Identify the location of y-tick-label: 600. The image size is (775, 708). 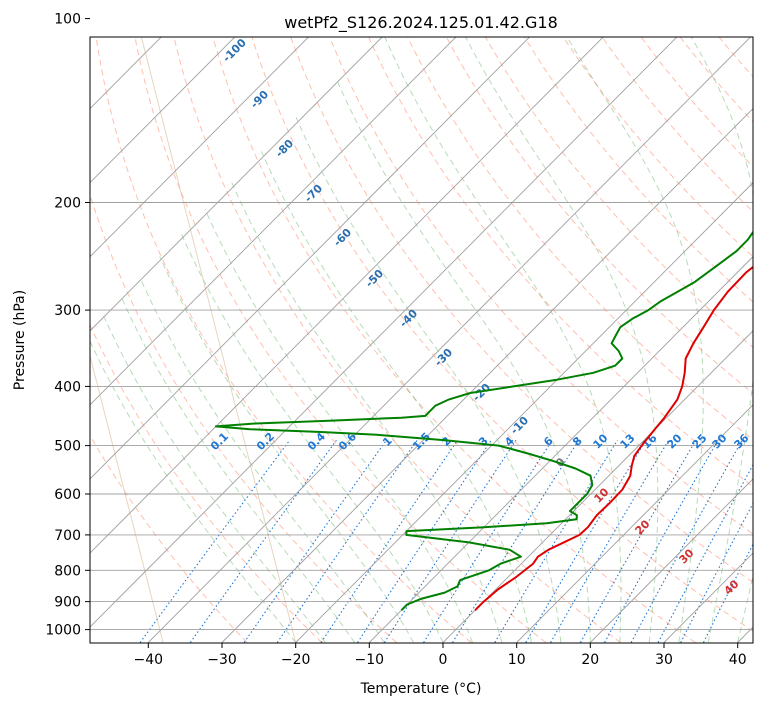
(67, 495).